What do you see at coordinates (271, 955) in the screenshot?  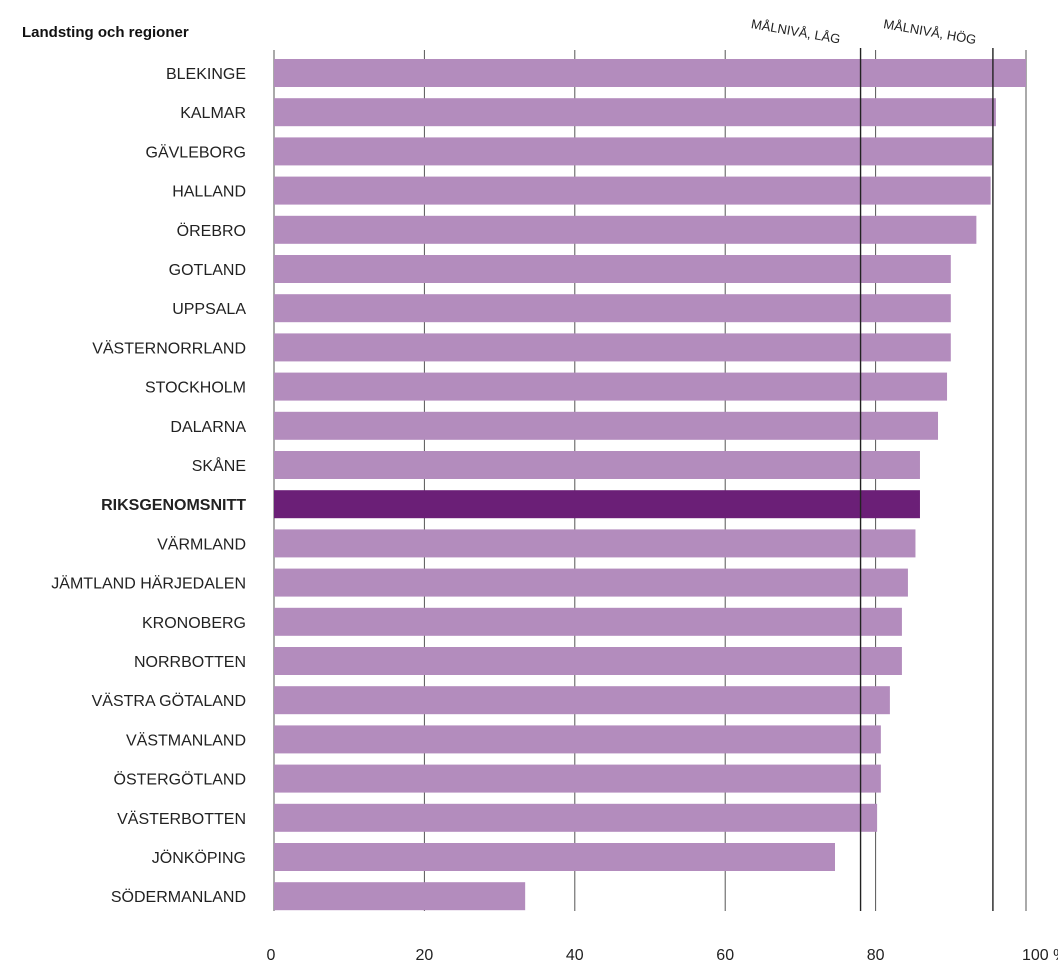 I see `x-tick-label: 0` at bounding box center [271, 955].